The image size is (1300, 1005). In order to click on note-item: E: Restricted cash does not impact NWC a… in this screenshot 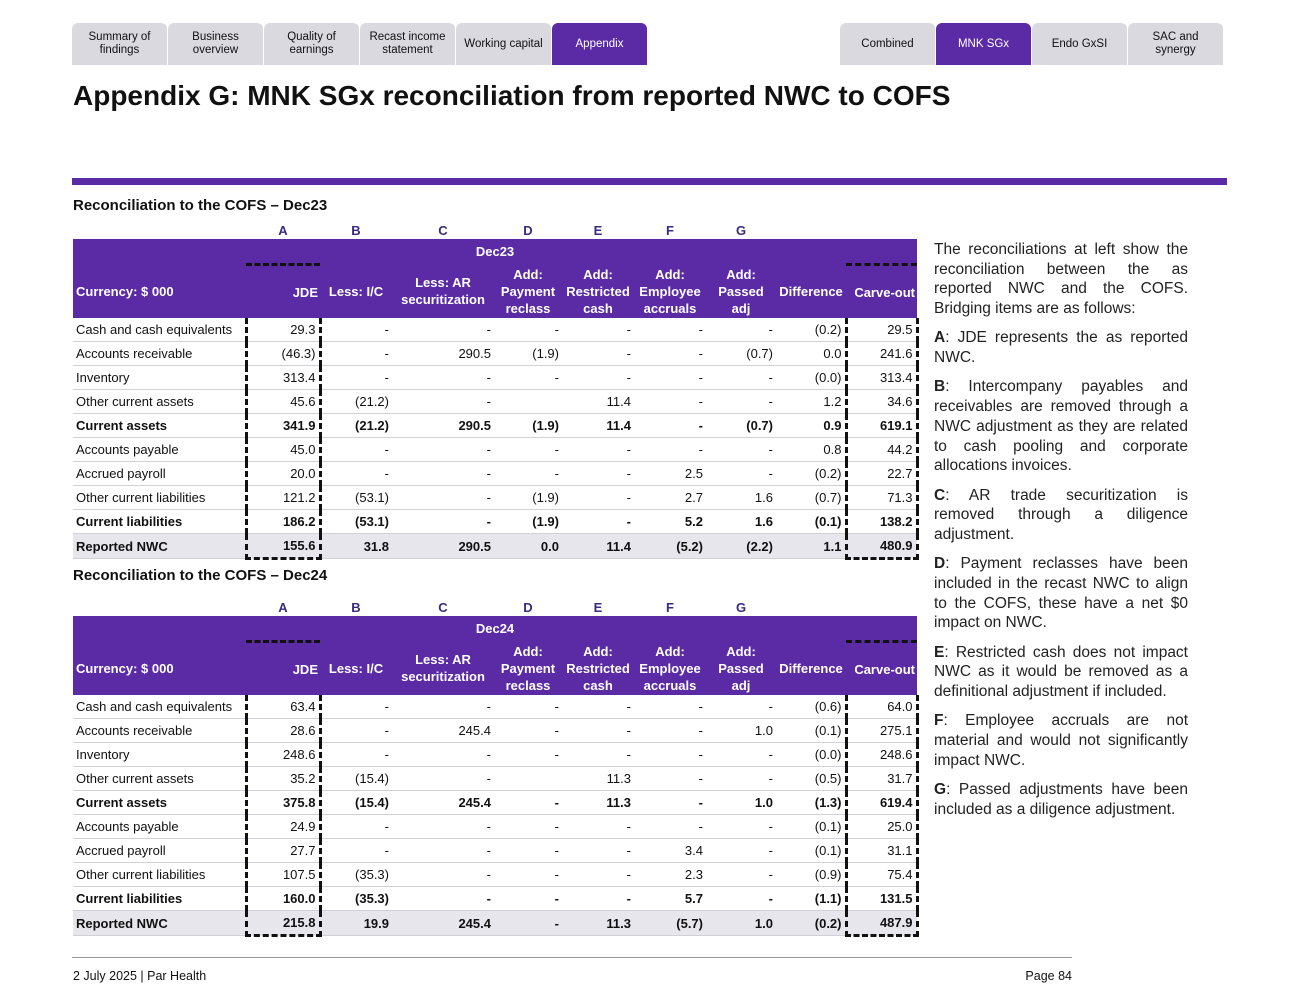, I will do `click(1061, 672)`.